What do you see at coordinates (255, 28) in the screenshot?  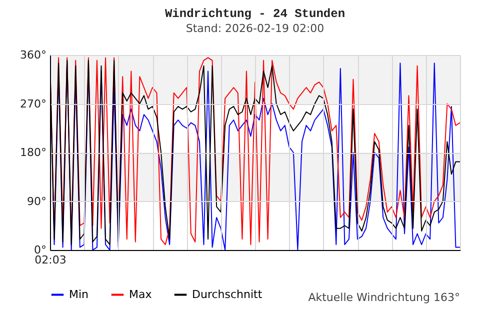 I see `chart-subtitle: Stand: 2026-02-19 02:00` at bounding box center [255, 28].